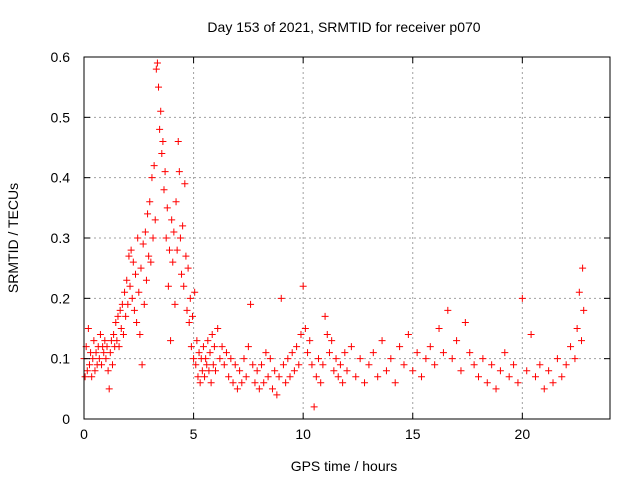 The width and height of the screenshot is (640, 480). Describe the element at coordinates (61, 298) in the screenshot. I see `y-tick-label: 0.2` at that location.